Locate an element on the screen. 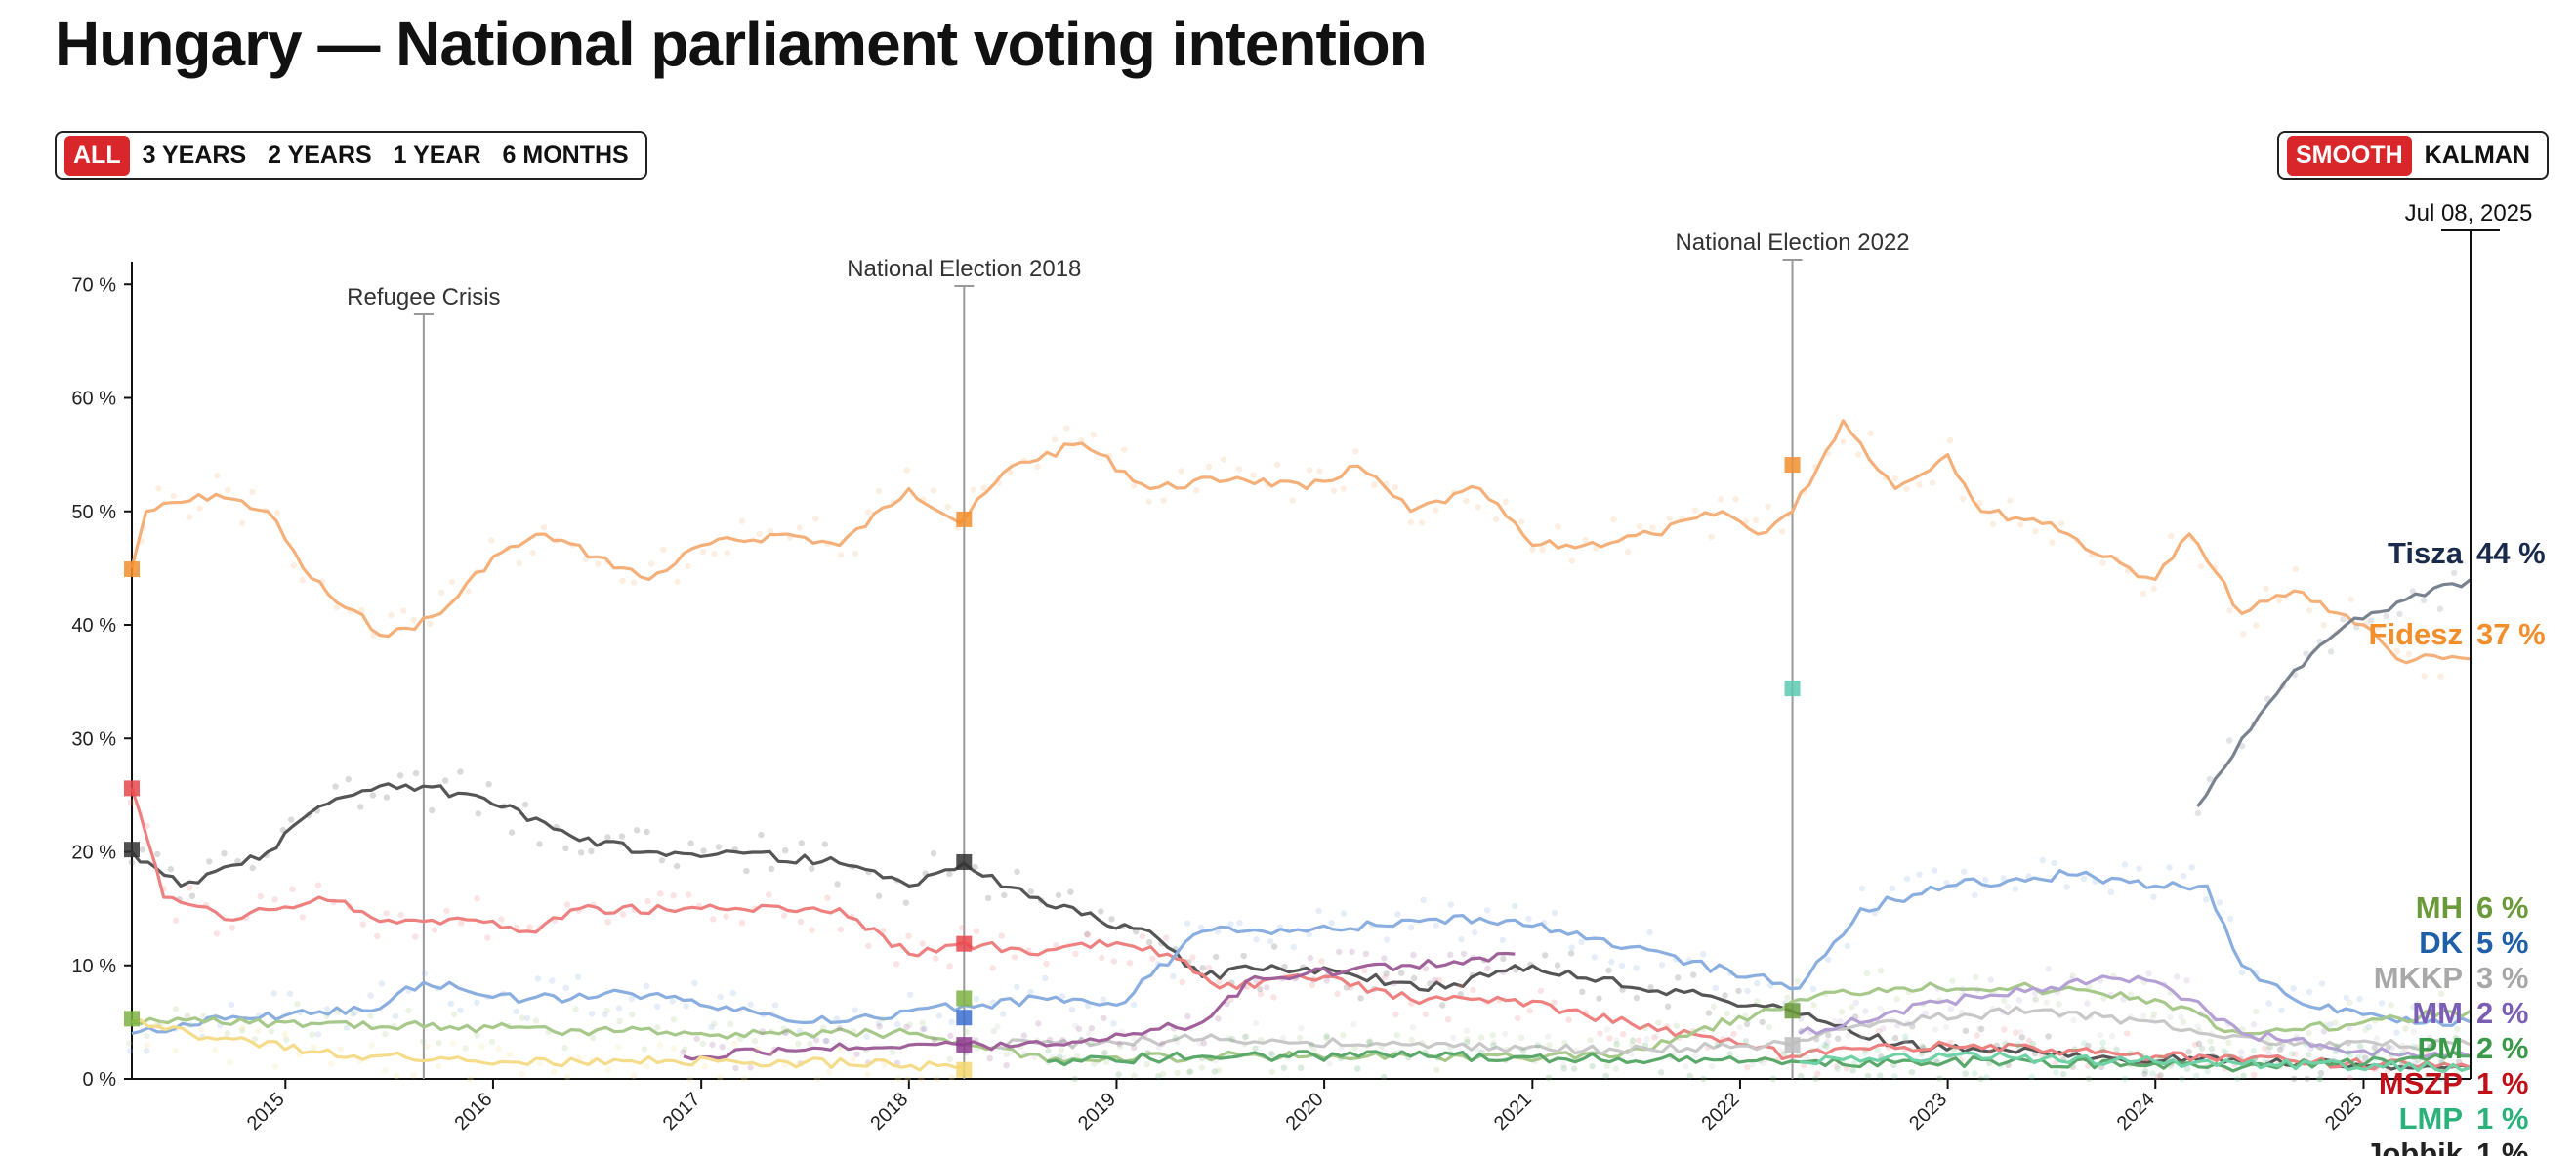 The image size is (2576, 1156). range-6-months-button: 6 MONTHS is located at coordinates (566, 155).